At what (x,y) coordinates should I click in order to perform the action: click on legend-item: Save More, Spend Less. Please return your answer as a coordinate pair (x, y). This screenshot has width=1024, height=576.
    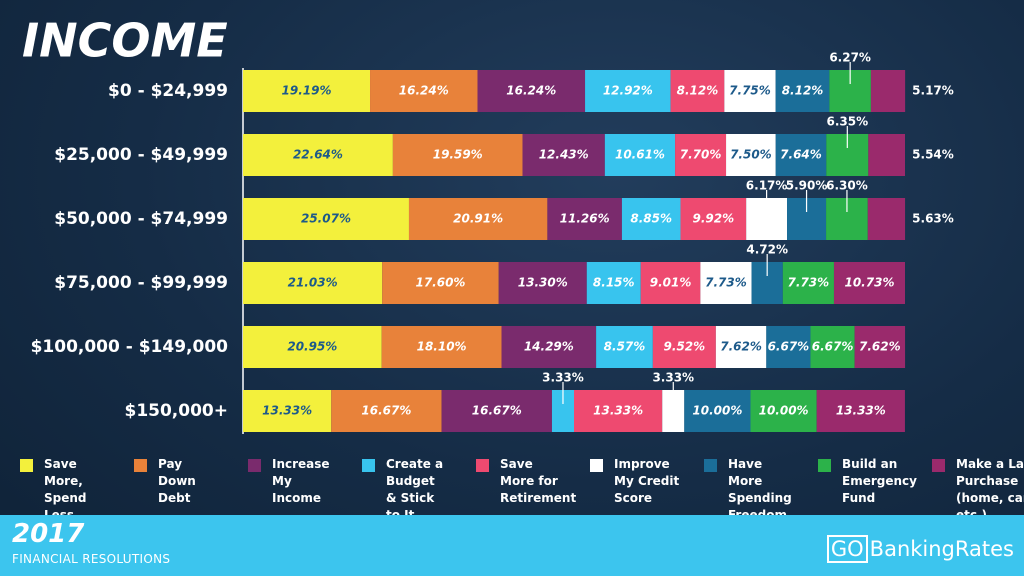
    Looking at the image, I should click on (66, 490).